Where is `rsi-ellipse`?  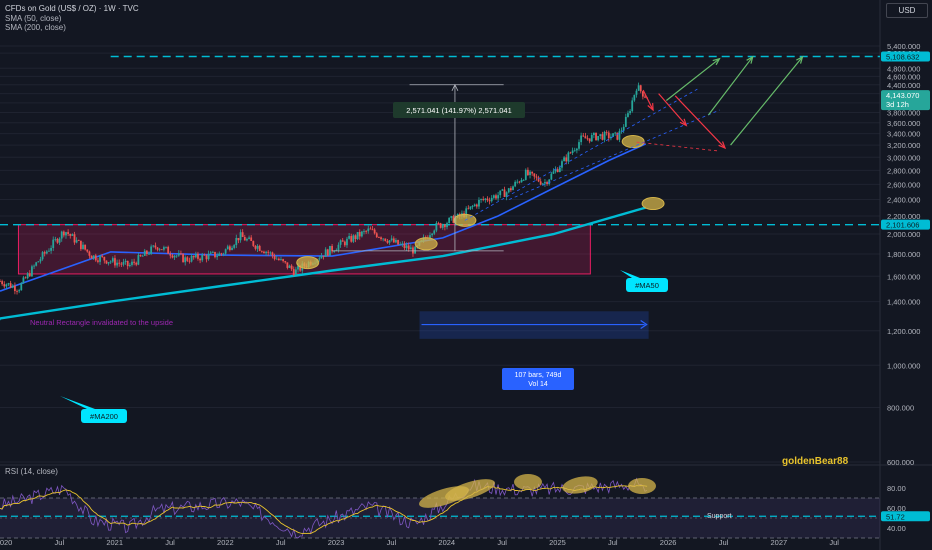 rsi-ellipse is located at coordinates (580, 485).